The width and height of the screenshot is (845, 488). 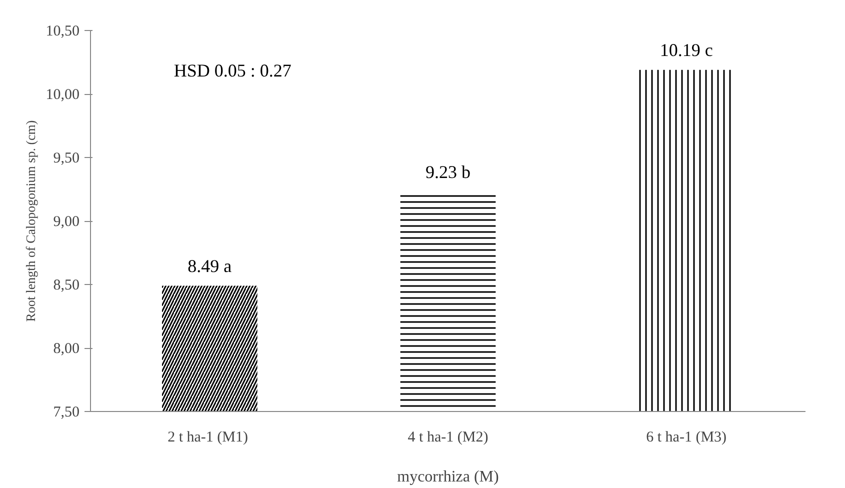 I want to click on y-tick-label: 10,00, so click(x=63, y=95).